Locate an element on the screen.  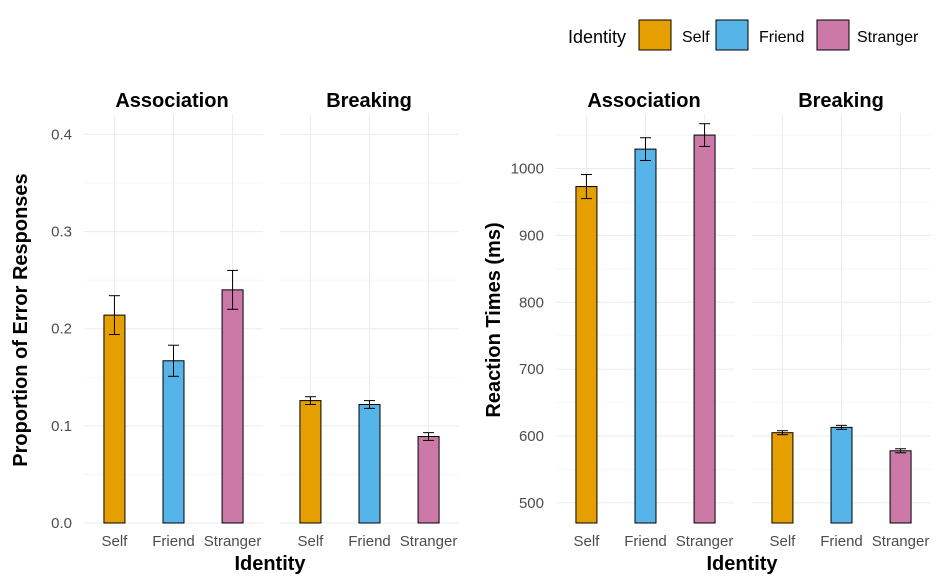
left-bar-association-self is located at coordinates (114, 419).